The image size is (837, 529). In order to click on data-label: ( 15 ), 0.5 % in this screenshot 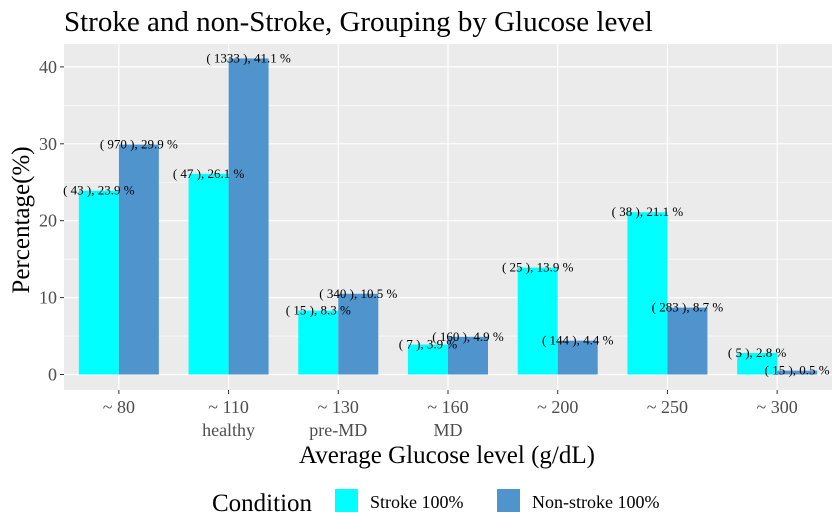, I will do `click(797, 370)`.